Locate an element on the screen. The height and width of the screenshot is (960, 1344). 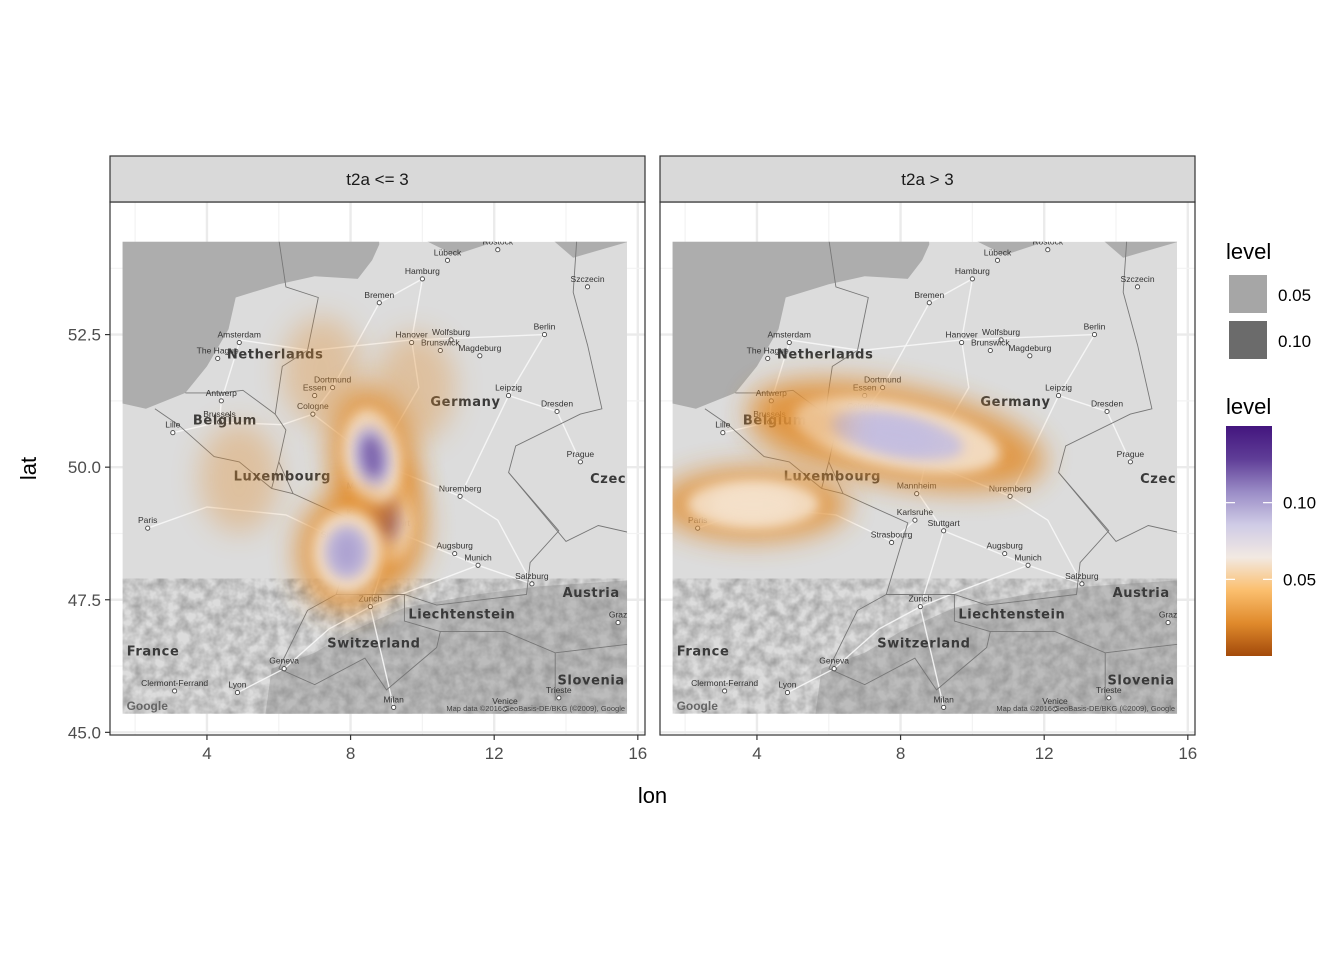
city-label: Clermont-Ferrand is located at coordinates (174, 683).